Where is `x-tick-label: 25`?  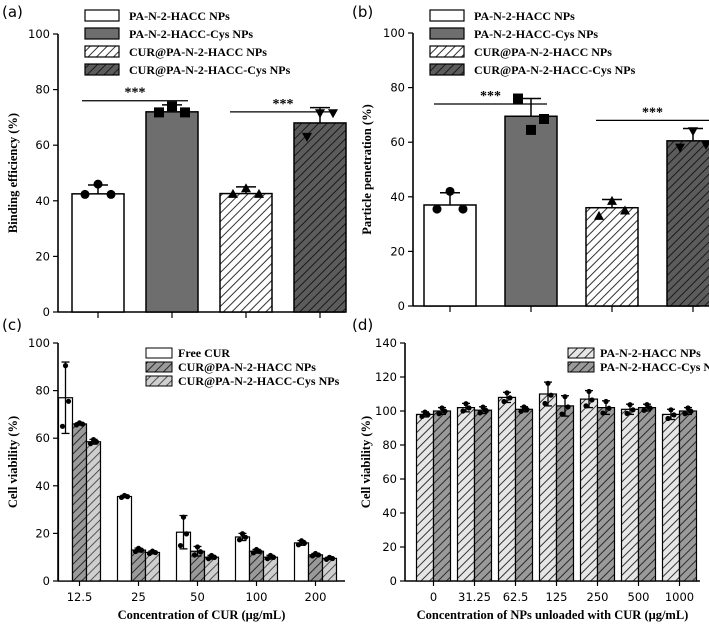 x-tick-label: 25 is located at coordinates (138, 597).